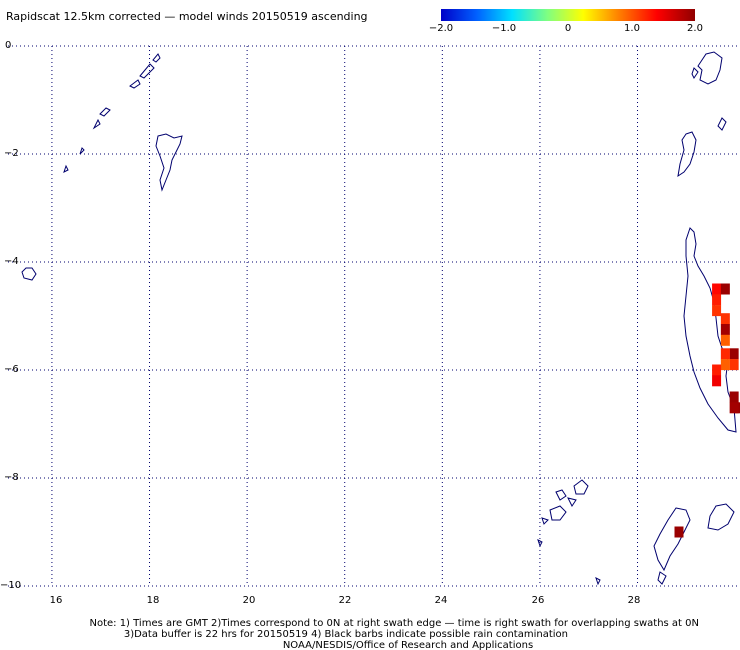  I want to click on x-tick-label: 28, so click(634, 600).